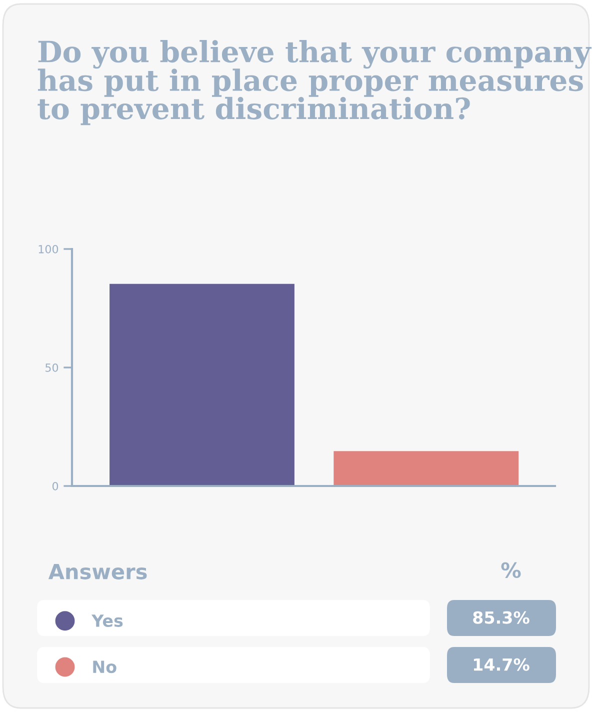 The image size is (592, 712). What do you see at coordinates (52, 367) in the screenshot?
I see `y-tick-label: 50` at bounding box center [52, 367].